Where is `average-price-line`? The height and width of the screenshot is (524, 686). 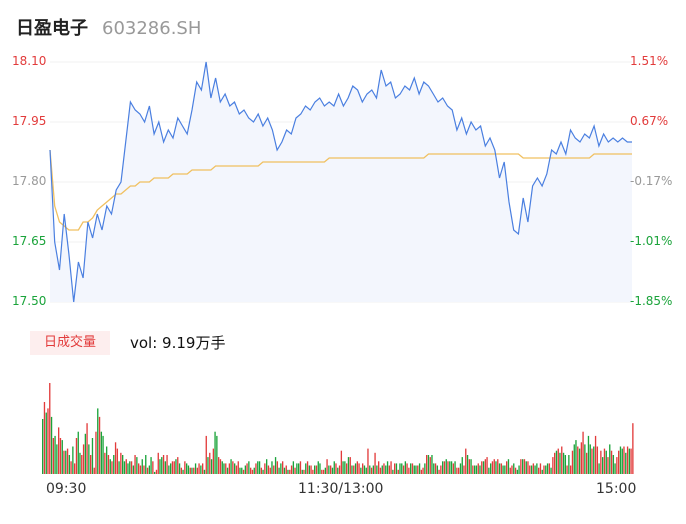
average-price-line is located at coordinates (340, 190).